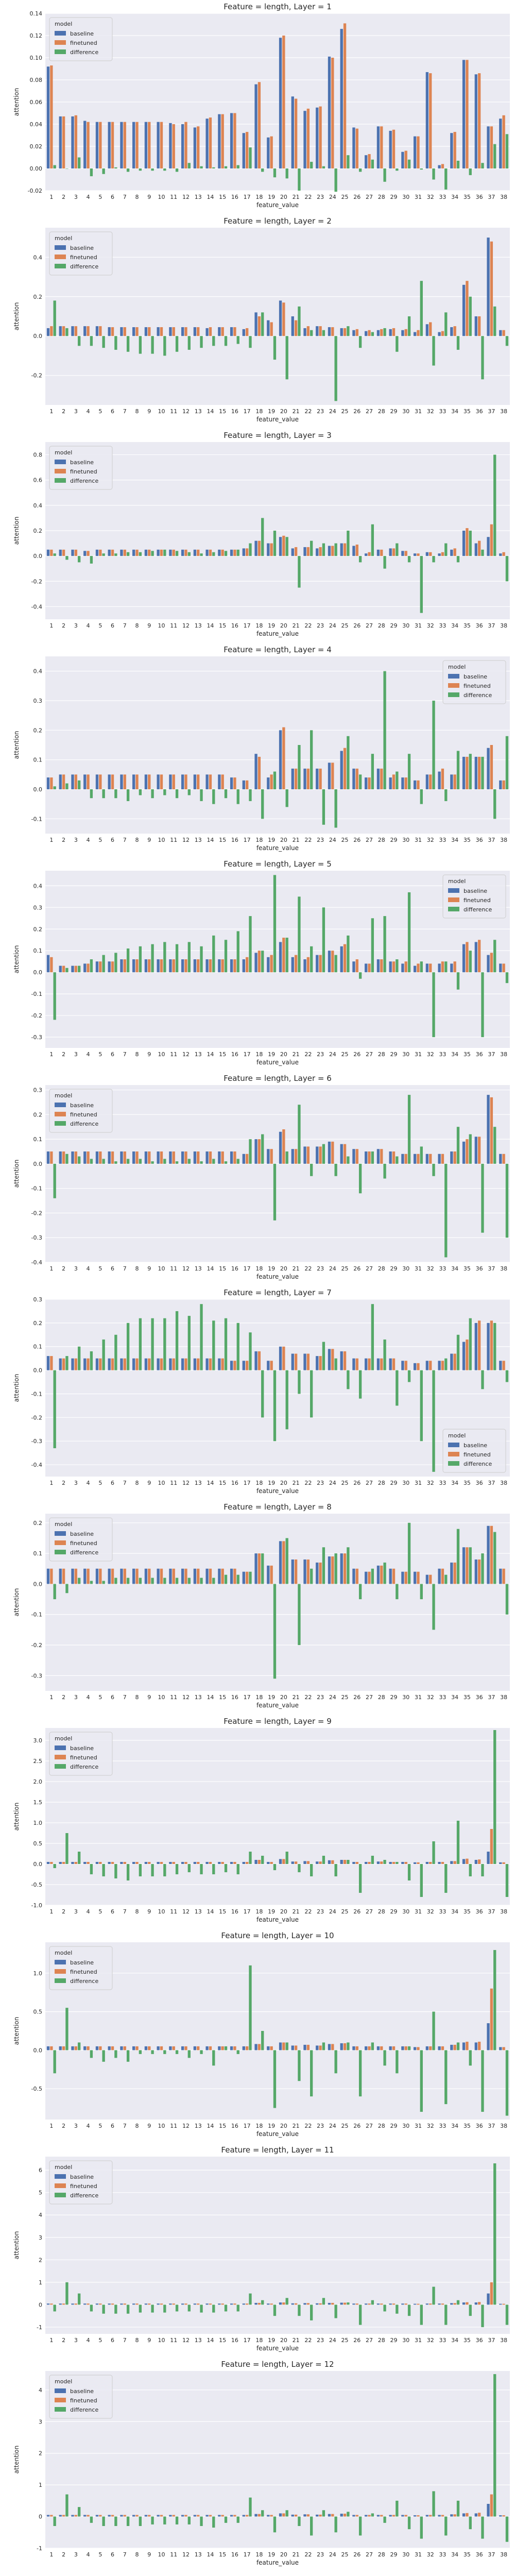 The image size is (515, 2576). What do you see at coordinates (277, 1491) in the screenshot?
I see `x-axis-label: feature_value` at bounding box center [277, 1491].